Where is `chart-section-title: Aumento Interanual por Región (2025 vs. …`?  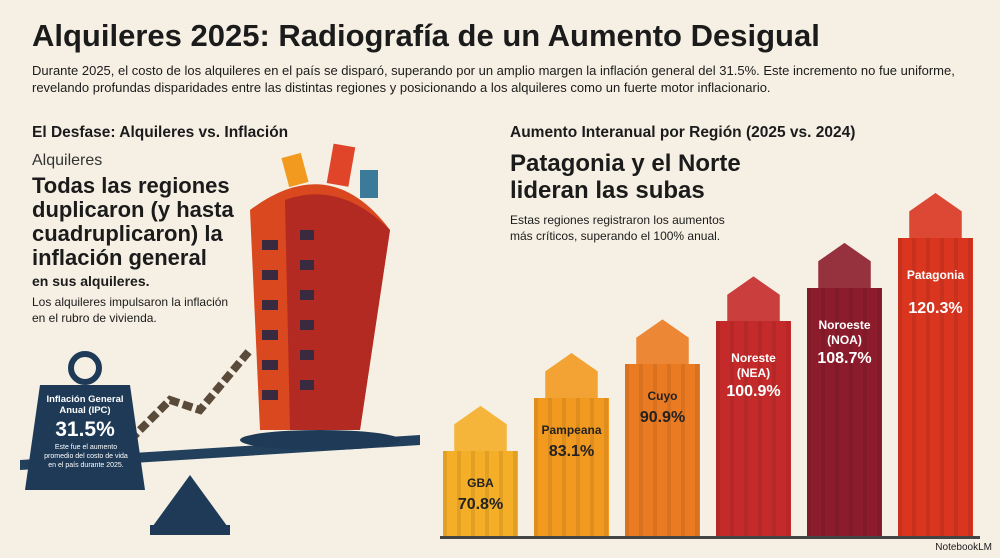 chart-section-title: Aumento Interanual por Región (2025 vs. … is located at coordinates (683, 132).